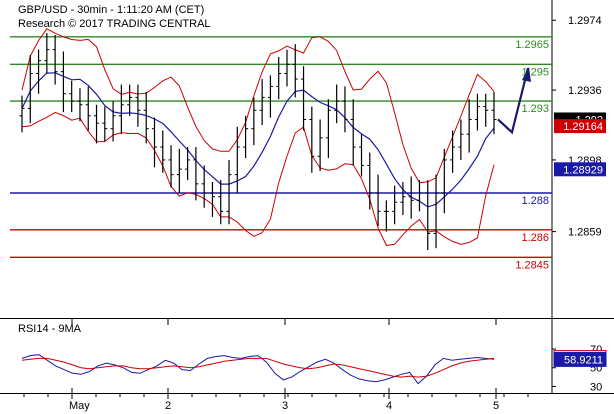  What do you see at coordinates (496, 406) in the screenshot?
I see `time-tick-label: 5` at bounding box center [496, 406].